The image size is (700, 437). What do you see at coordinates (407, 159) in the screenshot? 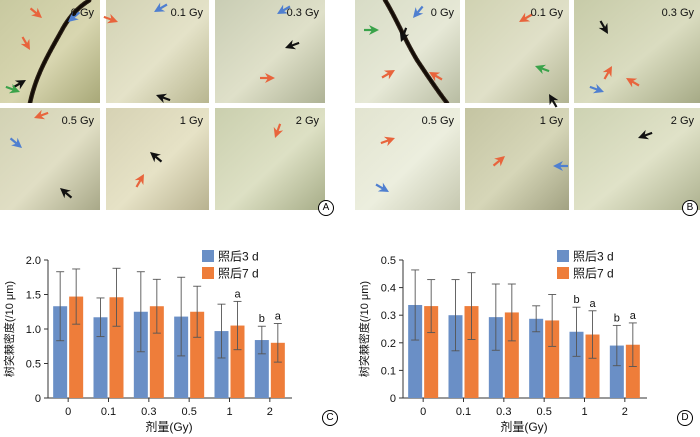
I see `micrograph-b-3: 0.5 Gy` at bounding box center [407, 159].